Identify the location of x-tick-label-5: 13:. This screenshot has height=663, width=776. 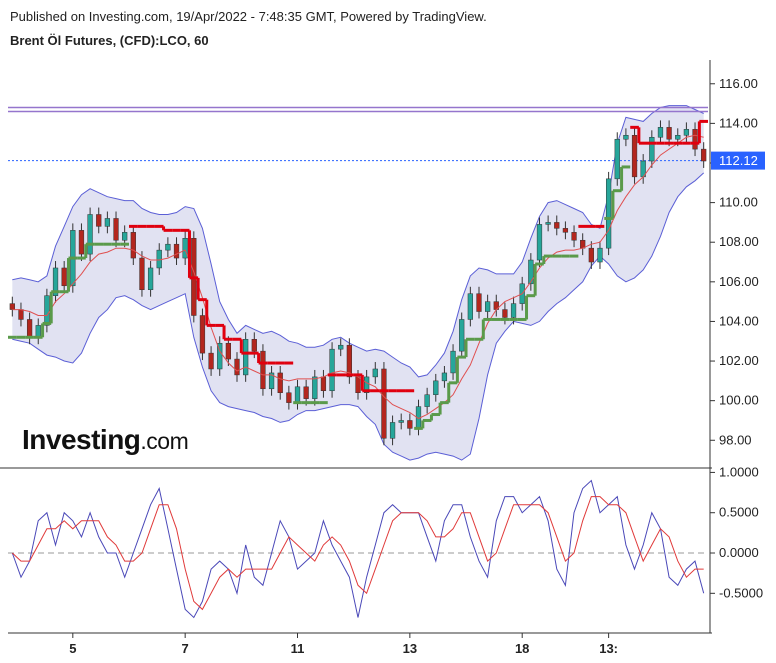
(608, 648).